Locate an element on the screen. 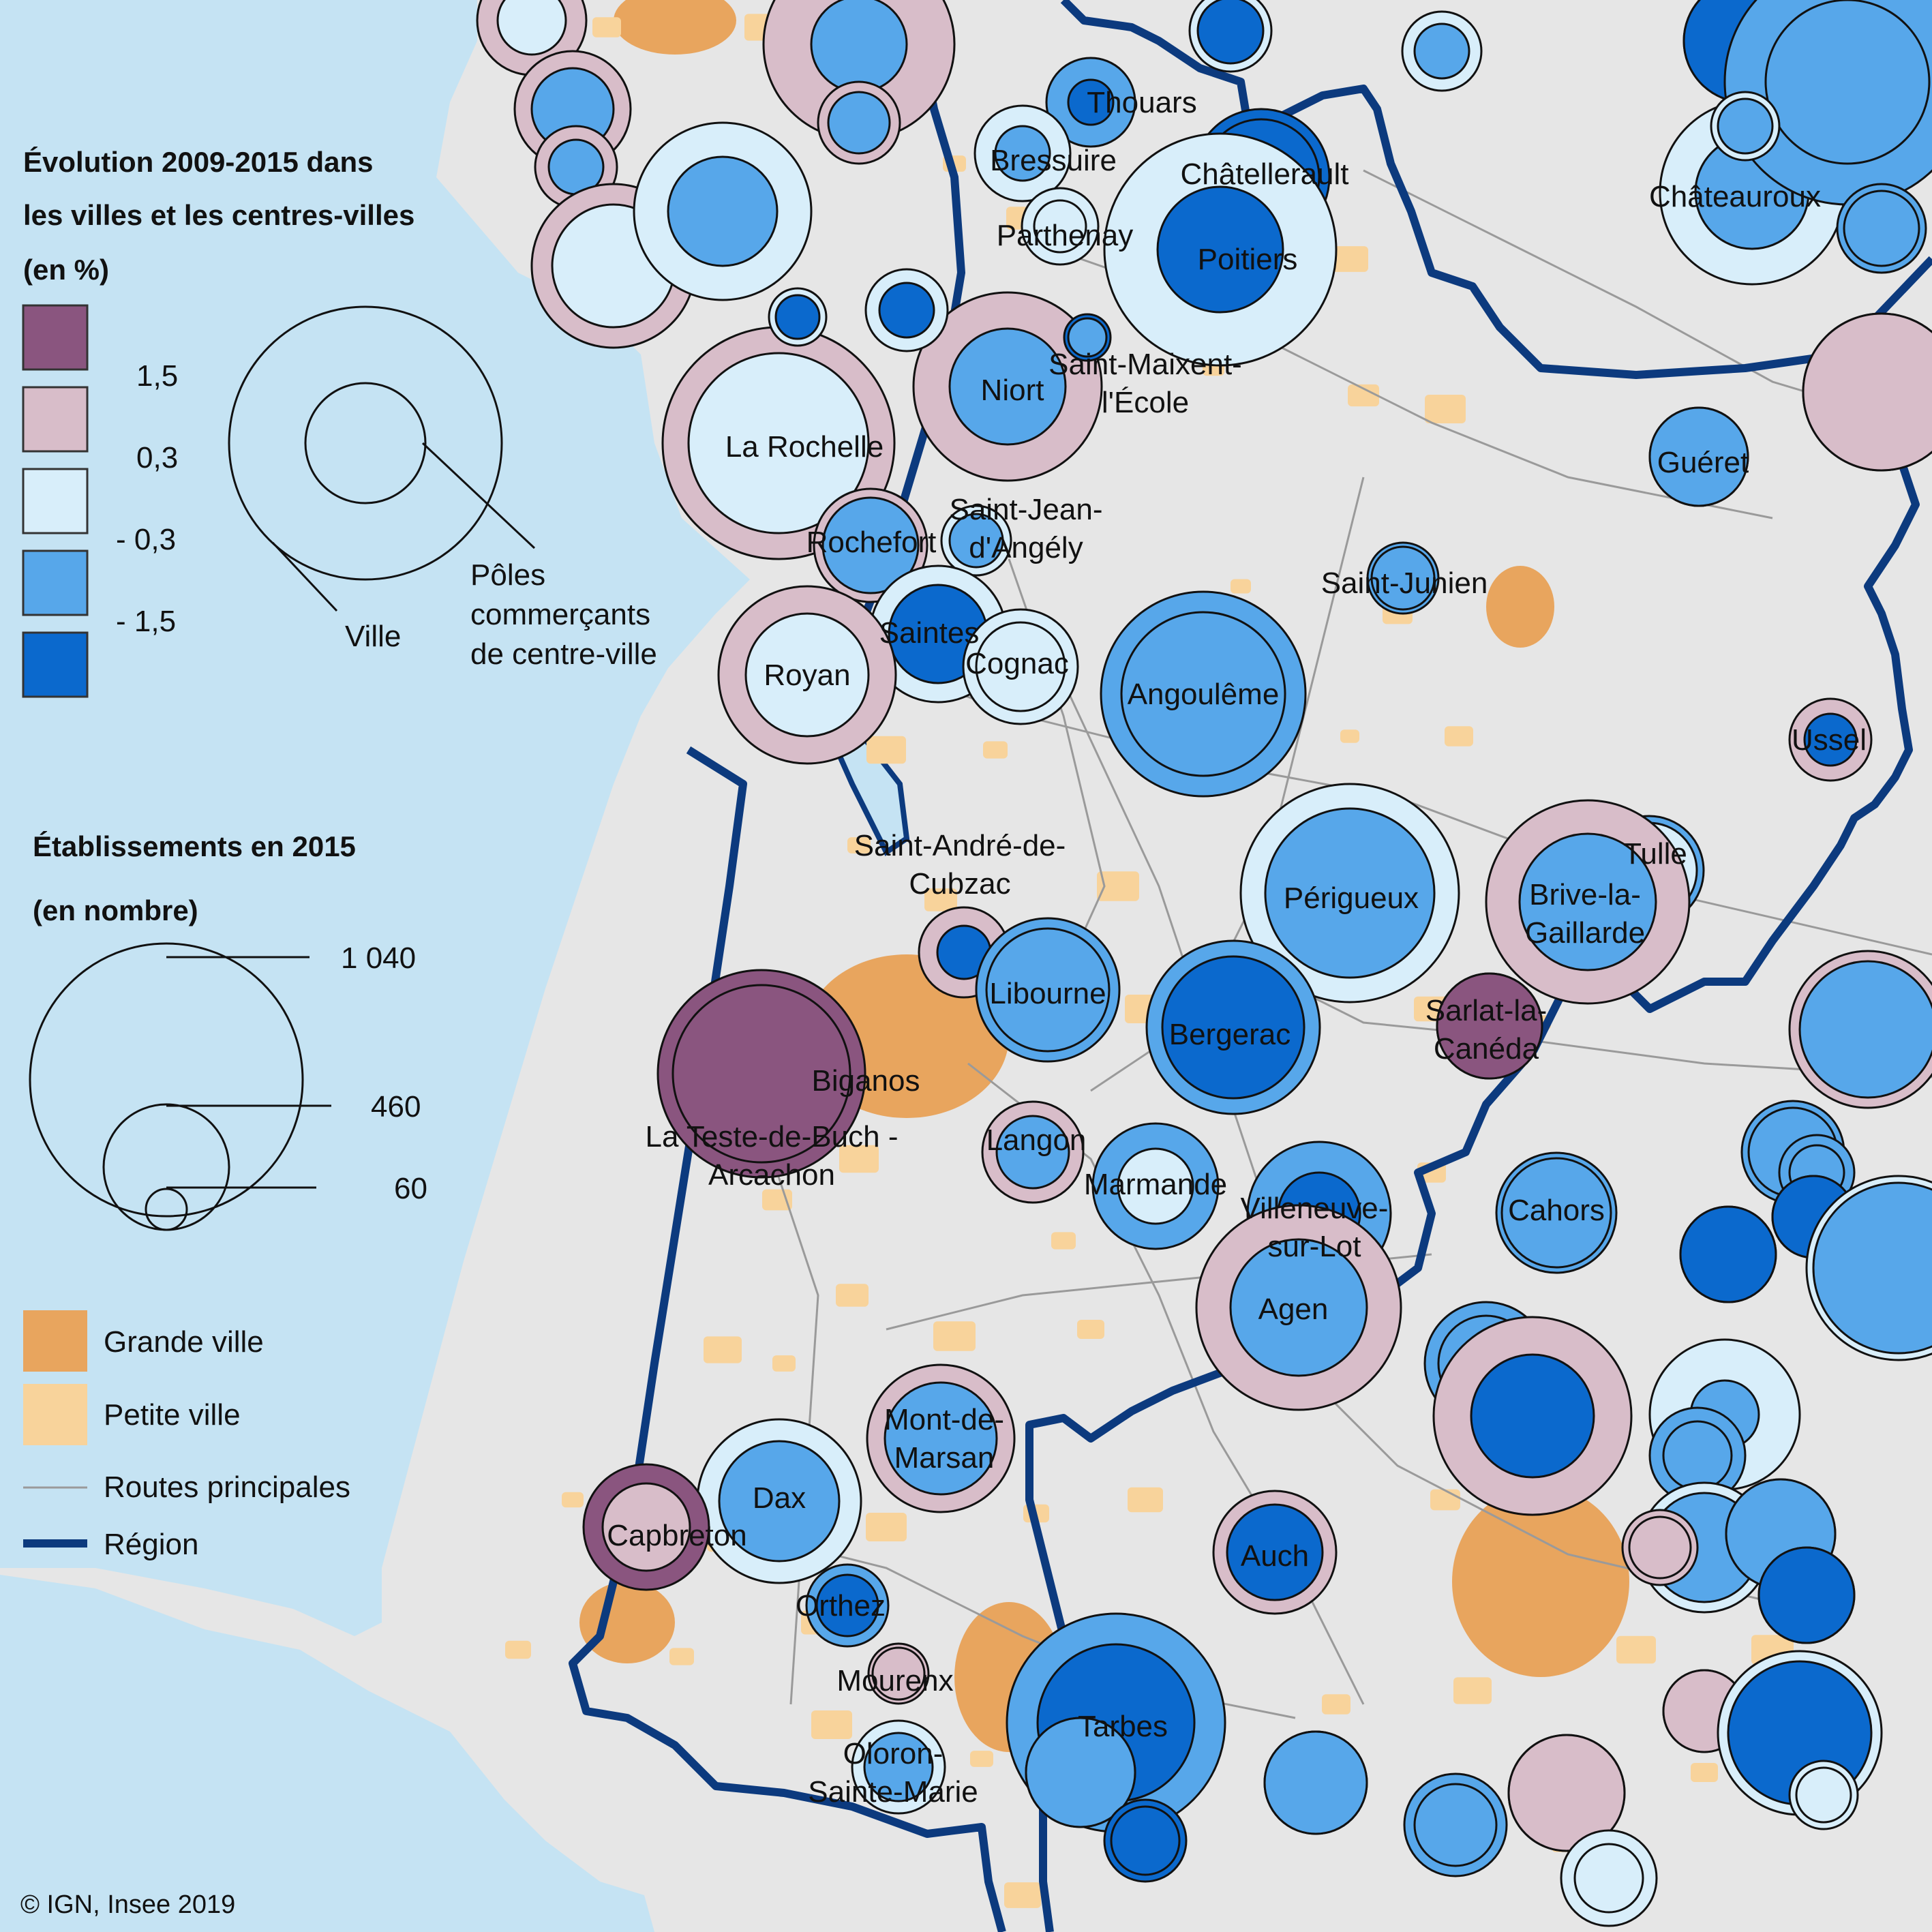 This screenshot has height=1932, width=1932. city-label-parthenay: Parthenay is located at coordinates (1065, 235).